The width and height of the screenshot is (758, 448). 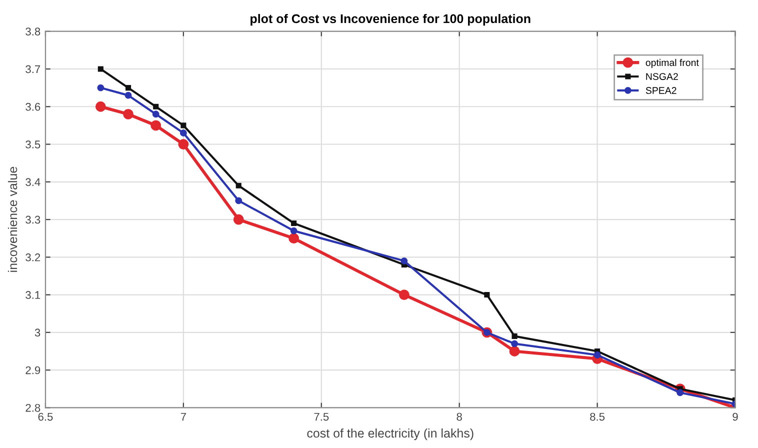 What do you see at coordinates (321, 416) in the screenshot?
I see `x-tick-label: 7.5` at bounding box center [321, 416].